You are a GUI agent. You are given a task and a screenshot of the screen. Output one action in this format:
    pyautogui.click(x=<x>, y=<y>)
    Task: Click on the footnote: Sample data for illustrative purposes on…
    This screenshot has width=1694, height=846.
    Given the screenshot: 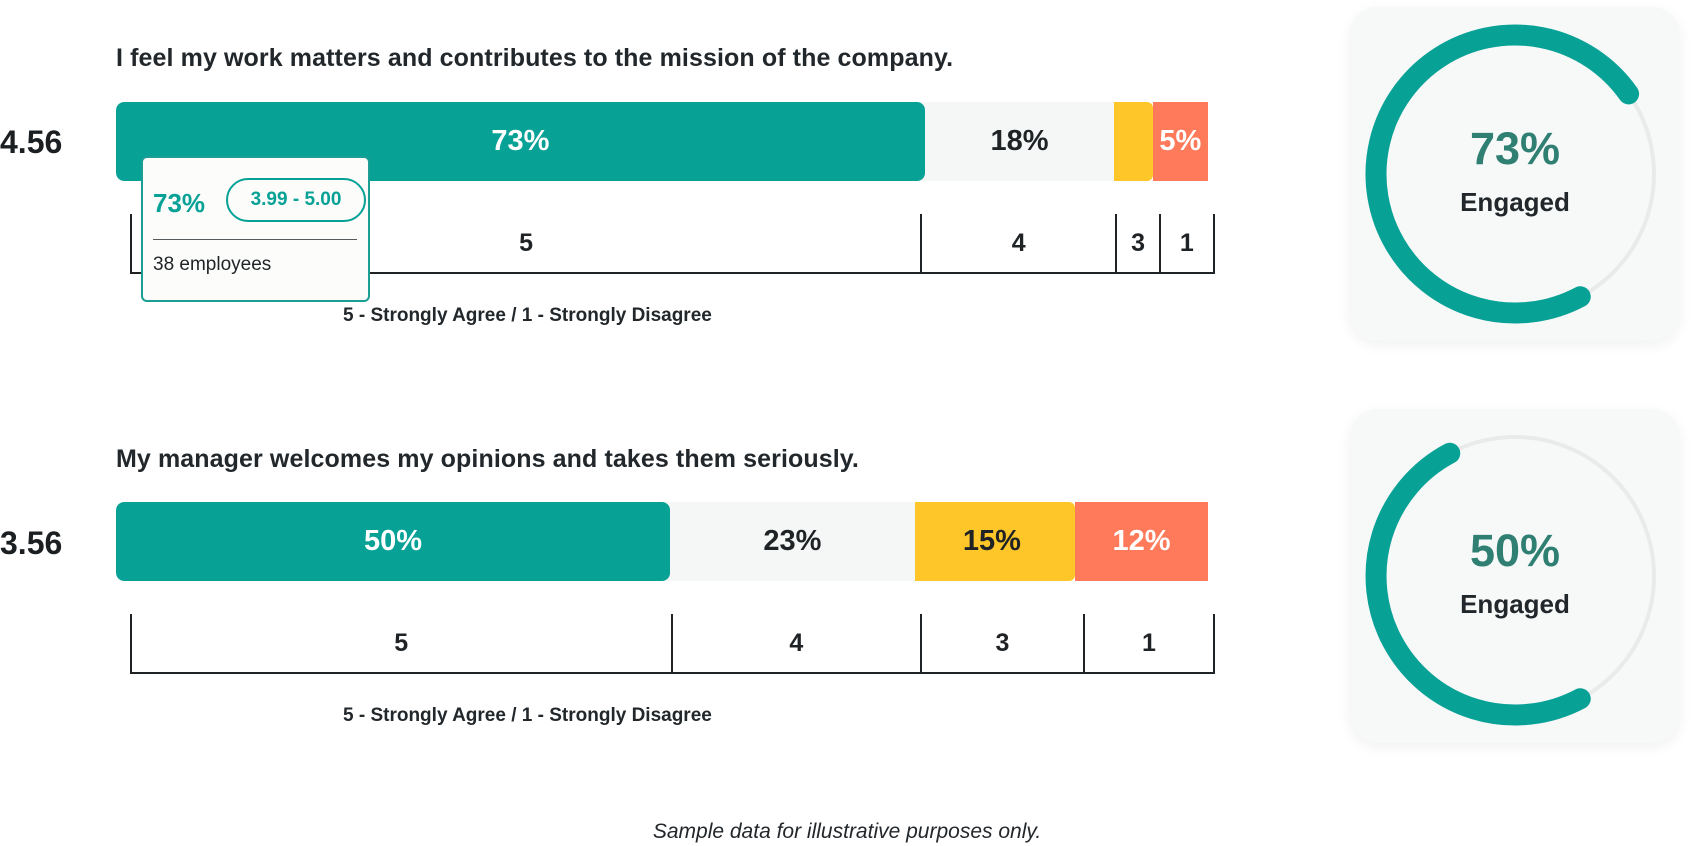 What is the action you would take?
    pyautogui.click(x=847, y=831)
    